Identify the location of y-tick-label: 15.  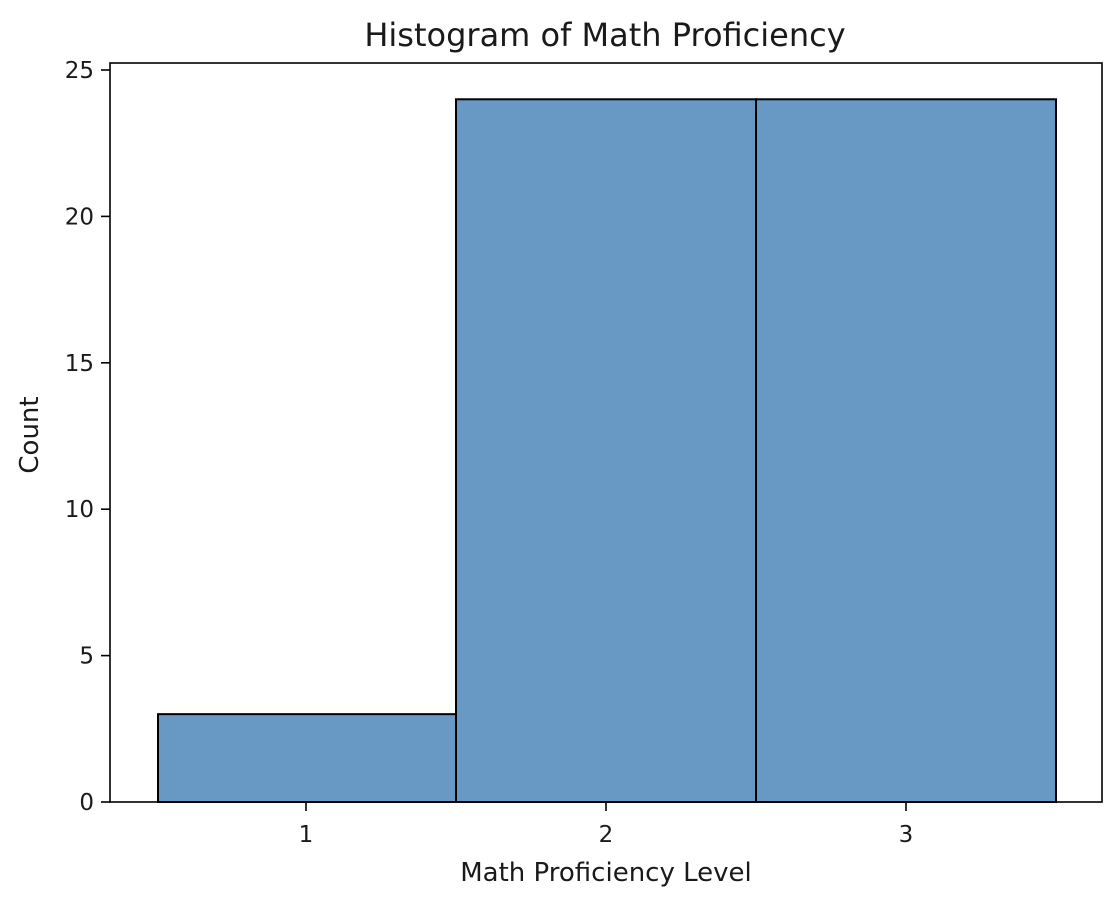
(79, 364).